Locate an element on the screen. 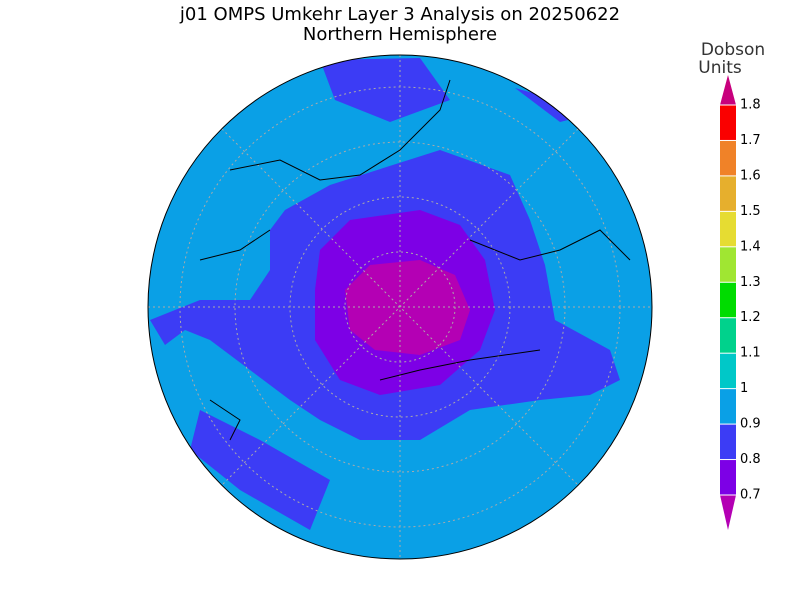 The width and height of the screenshot is (800, 600). colorbar-tick-label: 1.2 is located at coordinates (750, 317).